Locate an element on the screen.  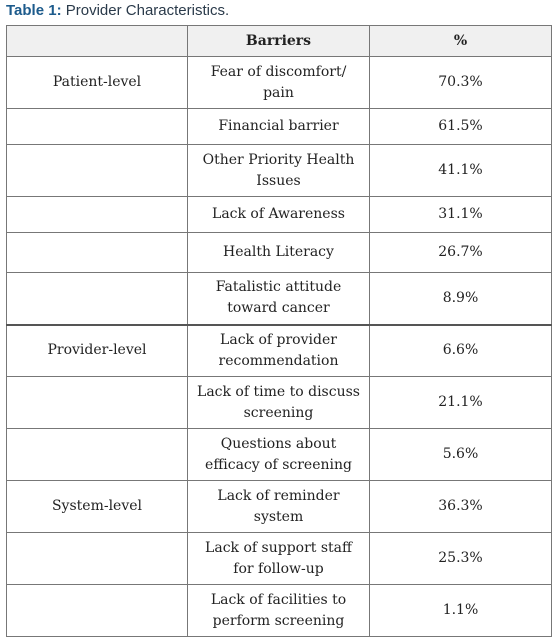
percent-cell: 8.9% is located at coordinates (460, 298).